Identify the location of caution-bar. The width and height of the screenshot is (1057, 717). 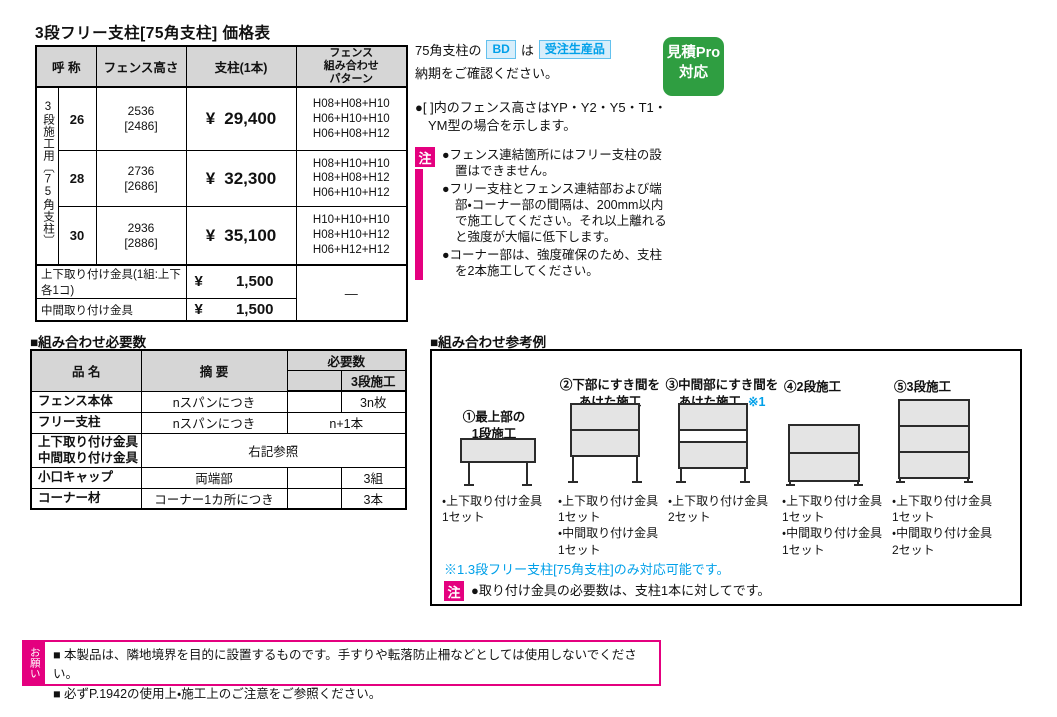
(419, 225).